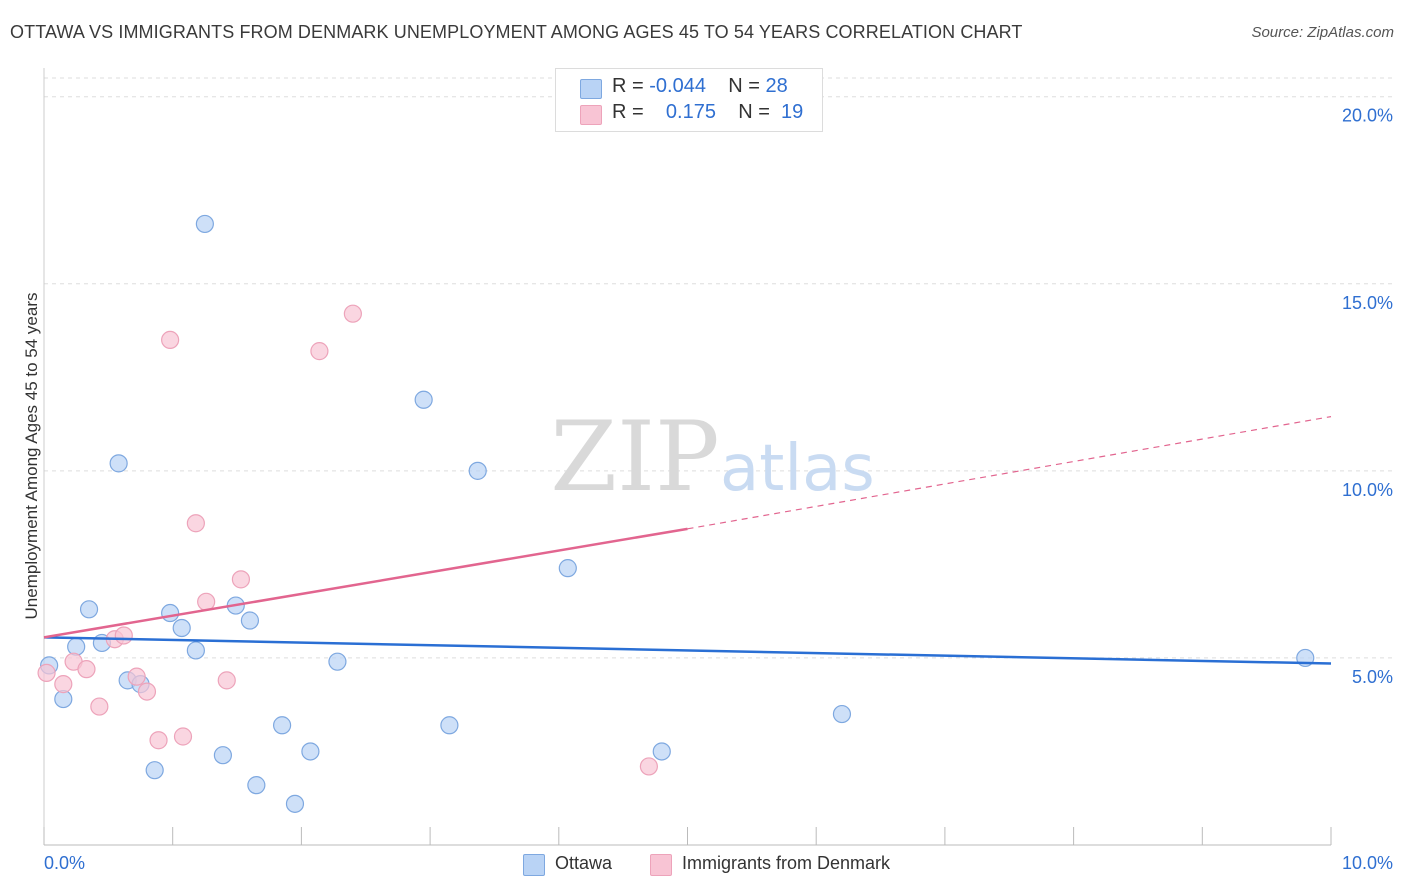 The width and height of the screenshot is (1406, 892). What do you see at coordinates (1009, 473) in the screenshot?
I see `denmark-trend-line-extension` at bounding box center [1009, 473].